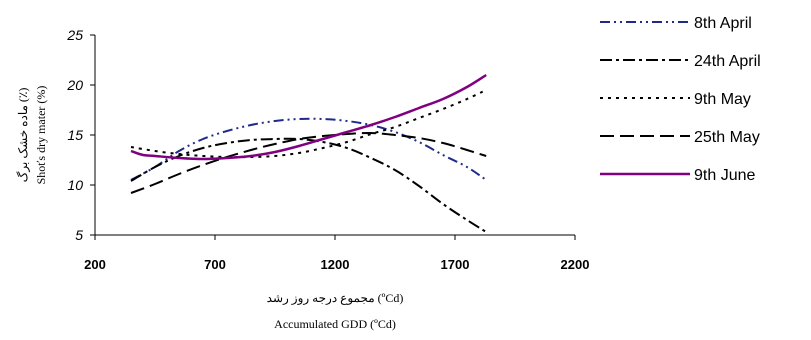 The height and width of the screenshot is (340, 811). I want to click on legend-label-5: 9th June, so click(724, 175).